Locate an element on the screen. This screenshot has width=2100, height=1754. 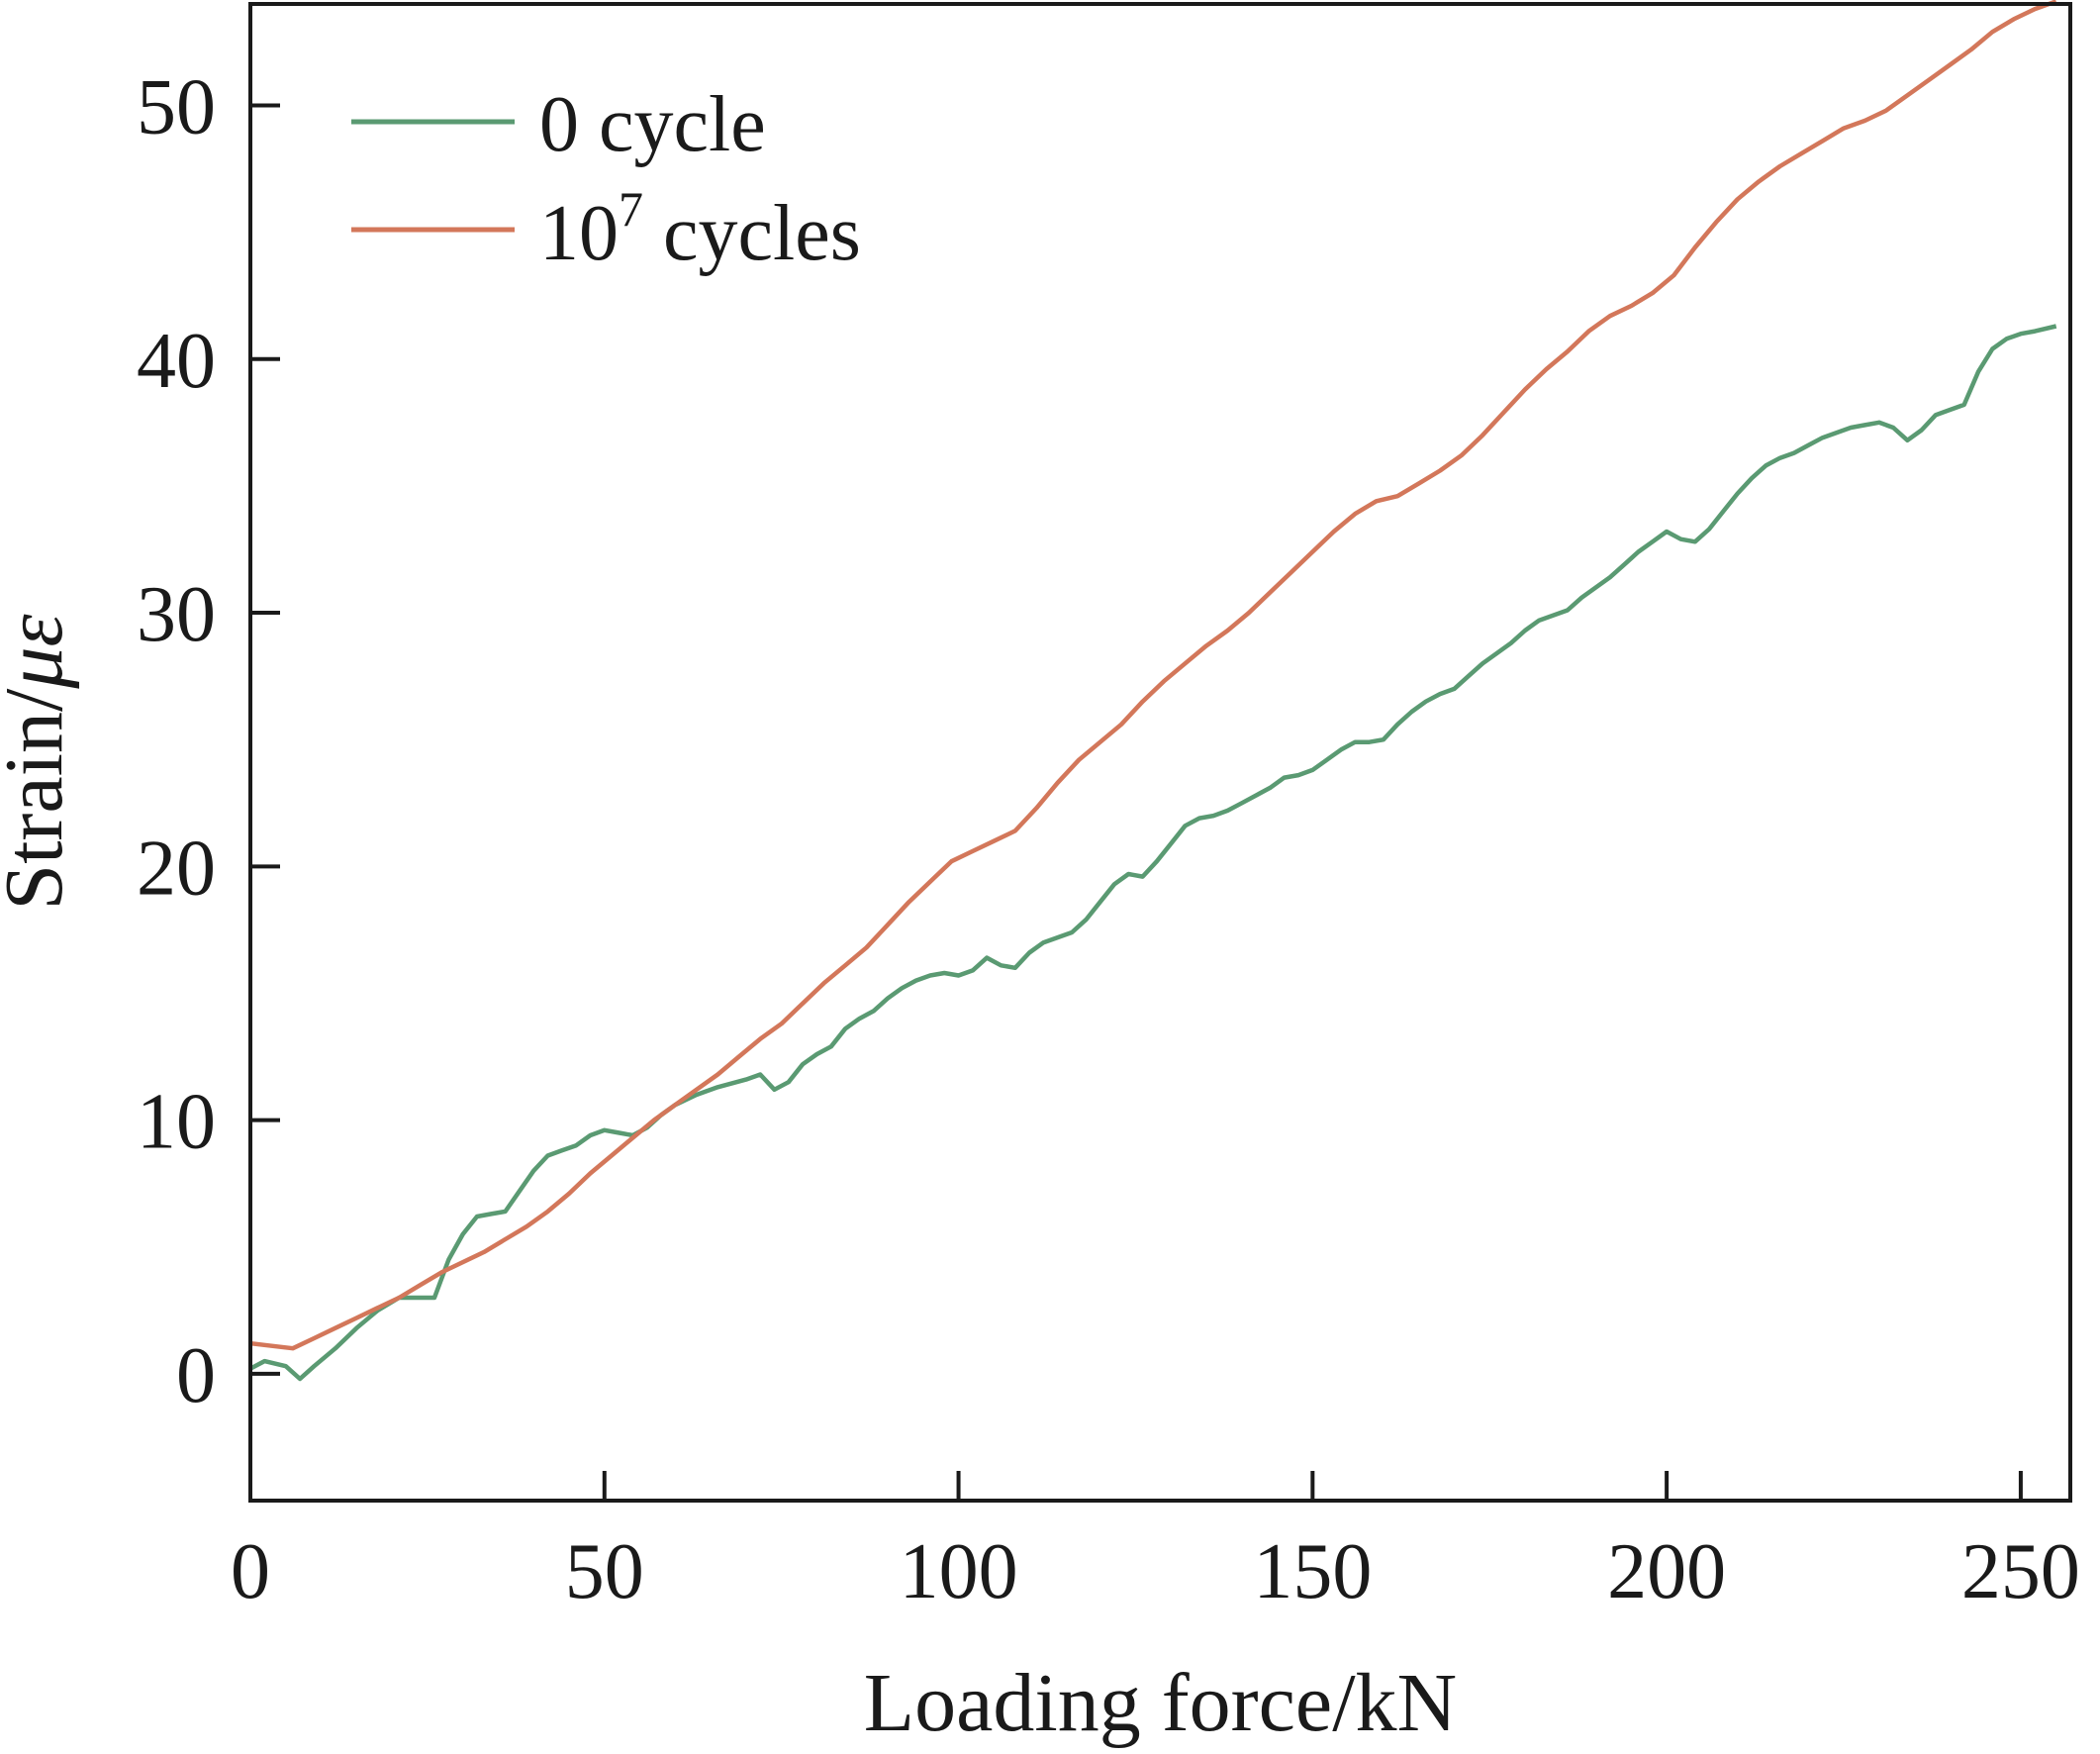
legend-label-superscript: 7 is located at coordinates (631, 209).